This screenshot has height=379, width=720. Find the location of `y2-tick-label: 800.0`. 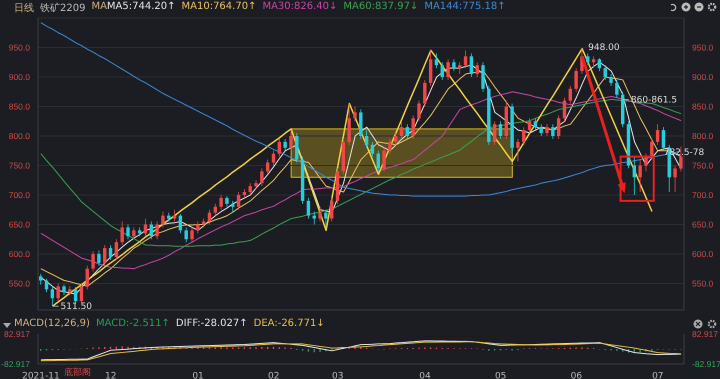

y2-tick-label: 800.0 is located at coordinates (703, 135).